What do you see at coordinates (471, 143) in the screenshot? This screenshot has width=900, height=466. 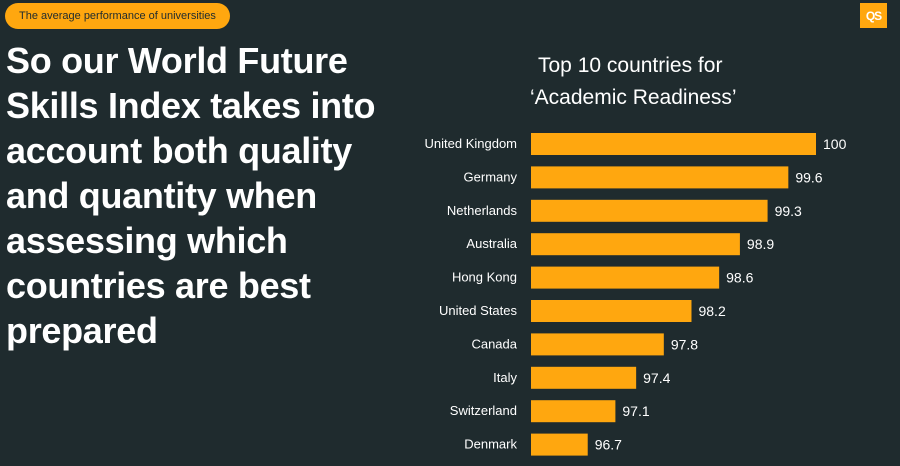 I see `category-label-united-kingdom: United Kingdom` at bounding box center [471, 143].